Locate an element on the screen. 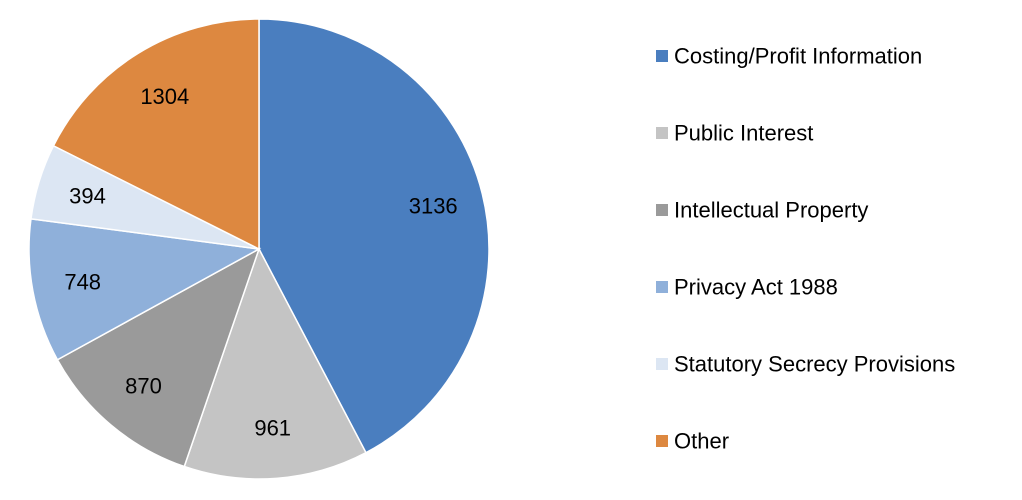  legend-item-public-interest: Public Interest is located at coordinates (734, 133).